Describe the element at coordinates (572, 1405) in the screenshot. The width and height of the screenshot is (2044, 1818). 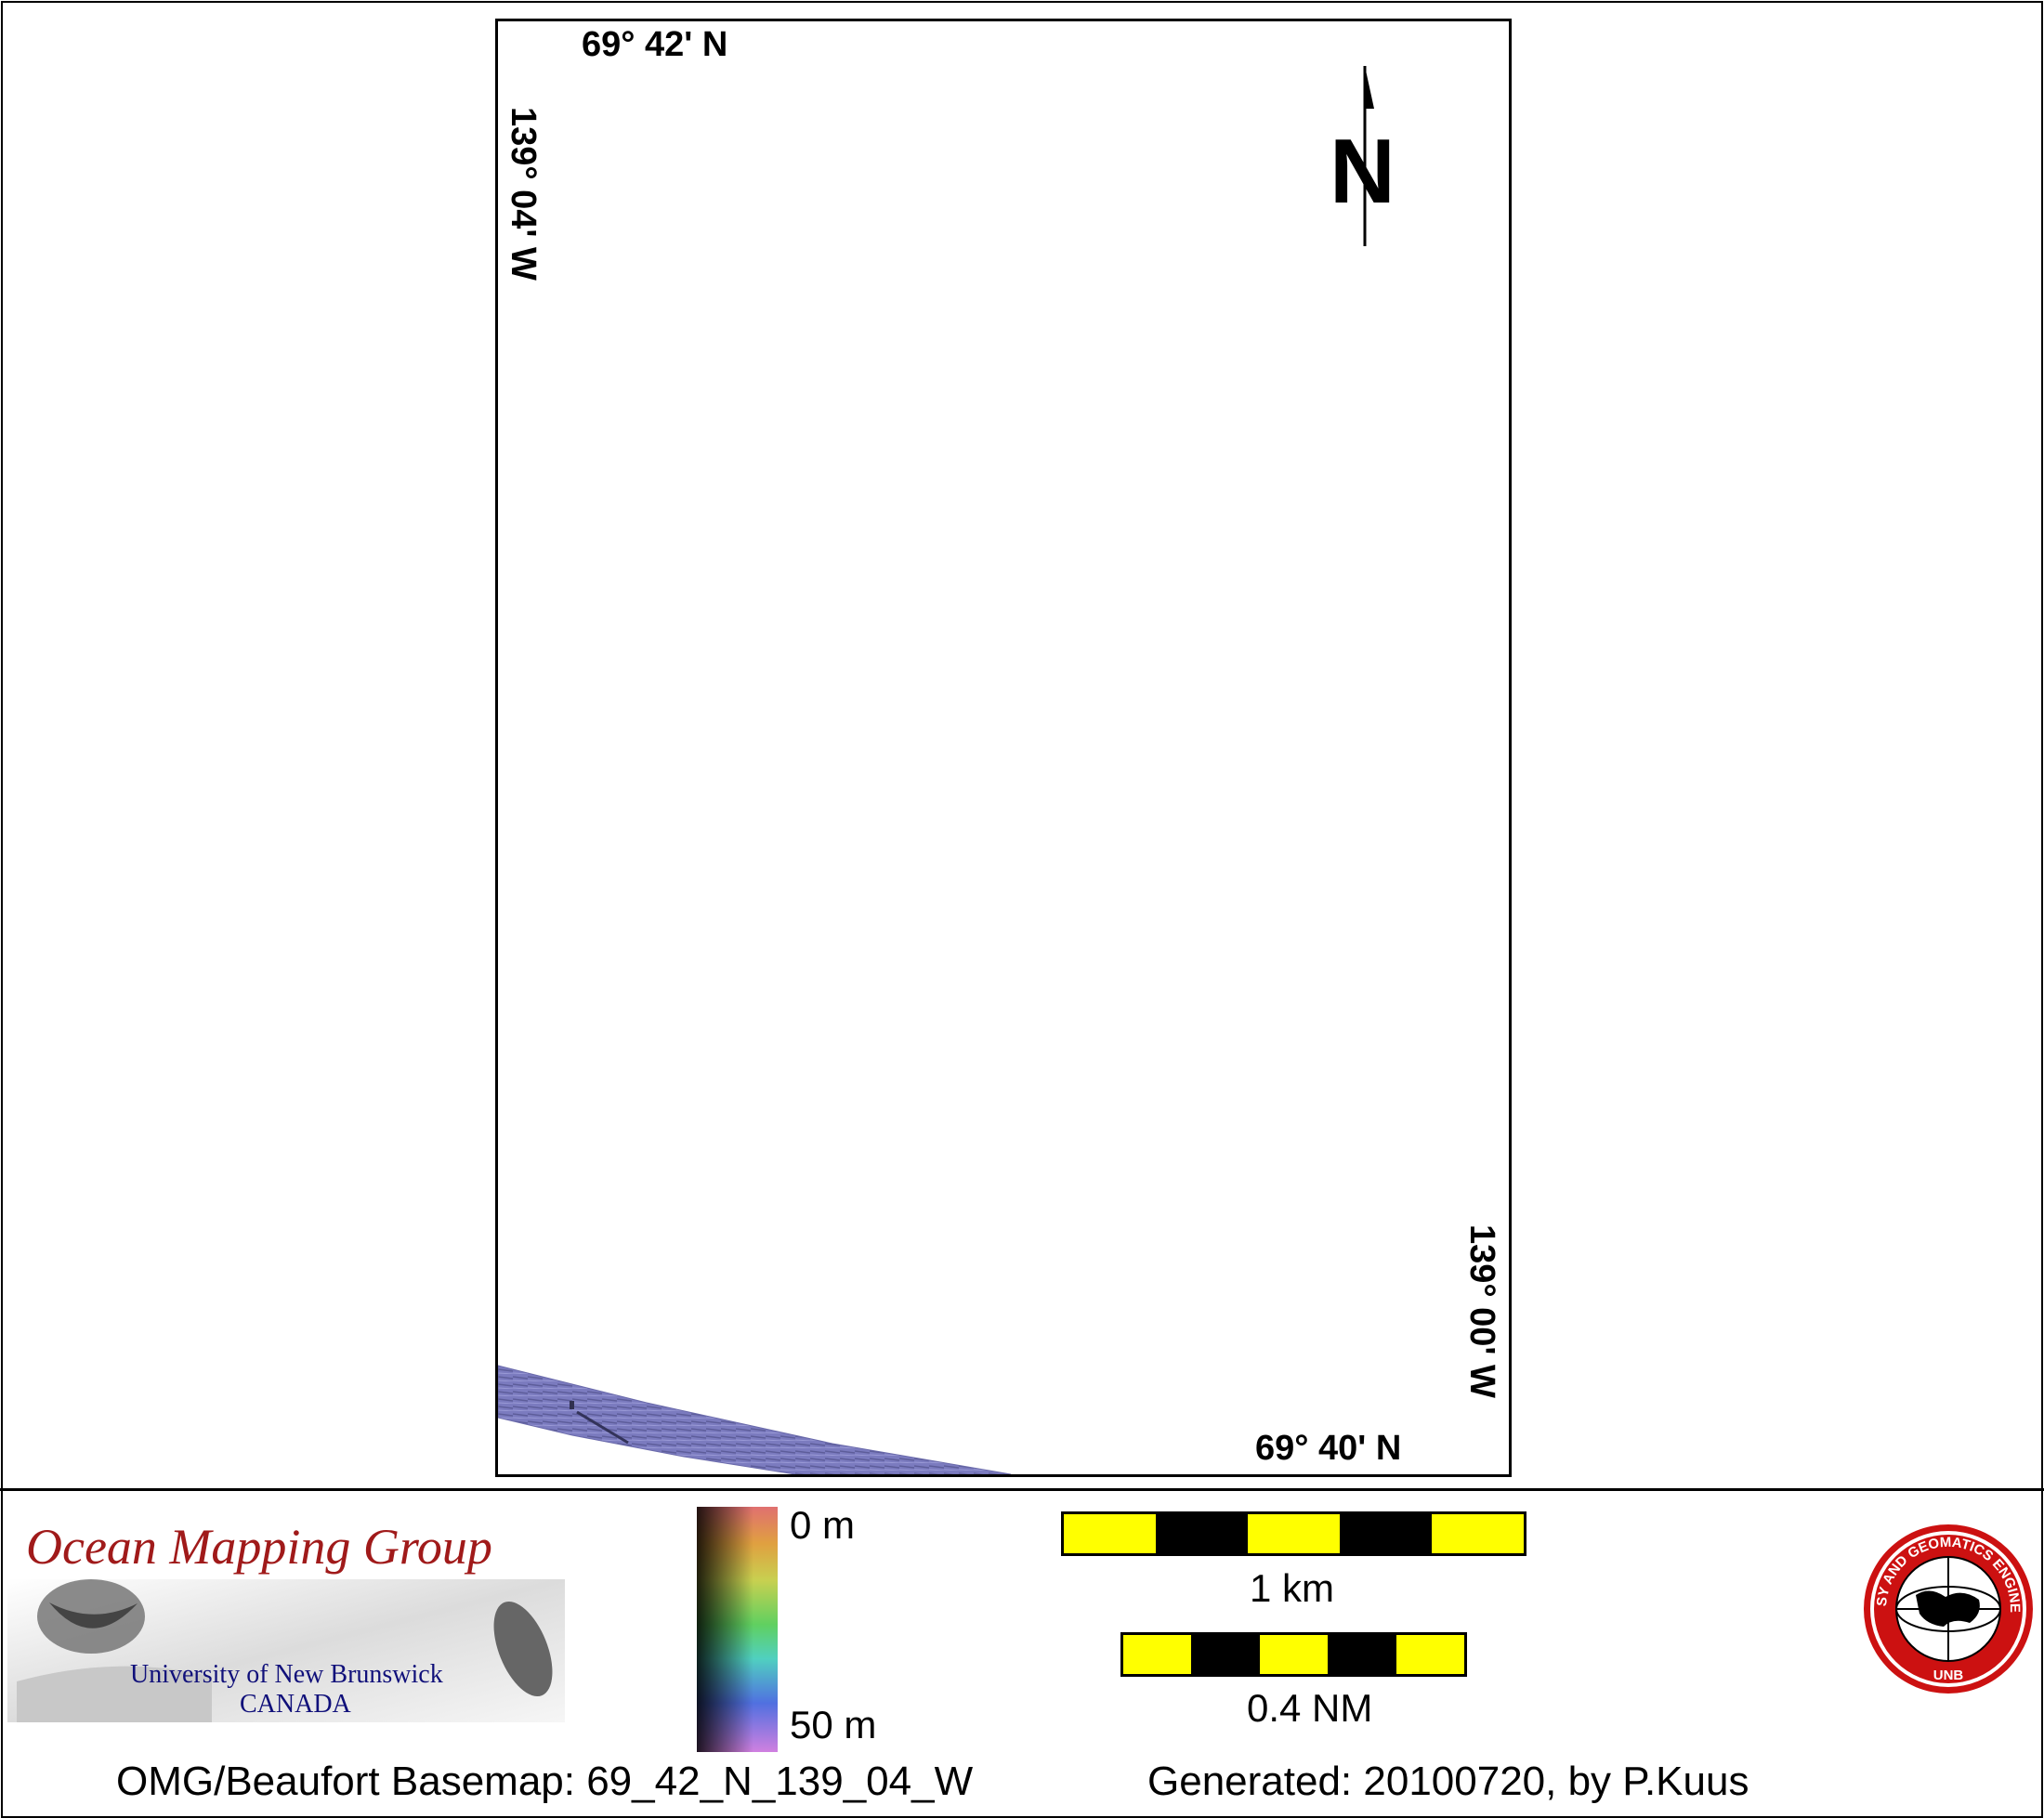
I see `swath-feature-mark` at that location.